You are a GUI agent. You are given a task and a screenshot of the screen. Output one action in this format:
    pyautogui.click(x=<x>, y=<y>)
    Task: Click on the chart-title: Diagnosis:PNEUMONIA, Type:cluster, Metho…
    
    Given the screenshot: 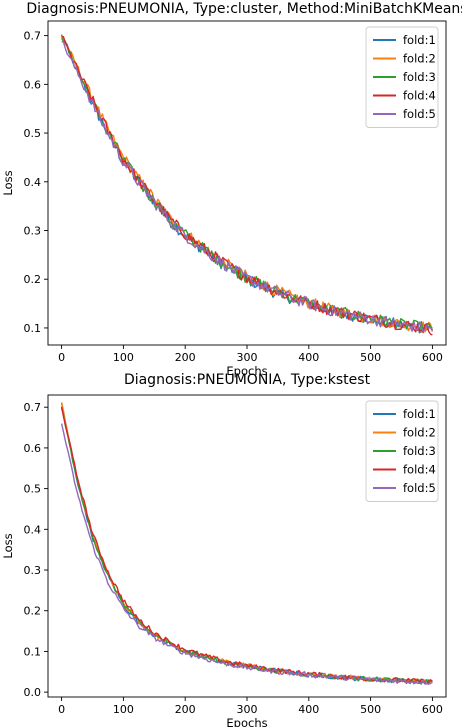 What is the action you would take?
    pyautogui.click(x=244, y=9)
    